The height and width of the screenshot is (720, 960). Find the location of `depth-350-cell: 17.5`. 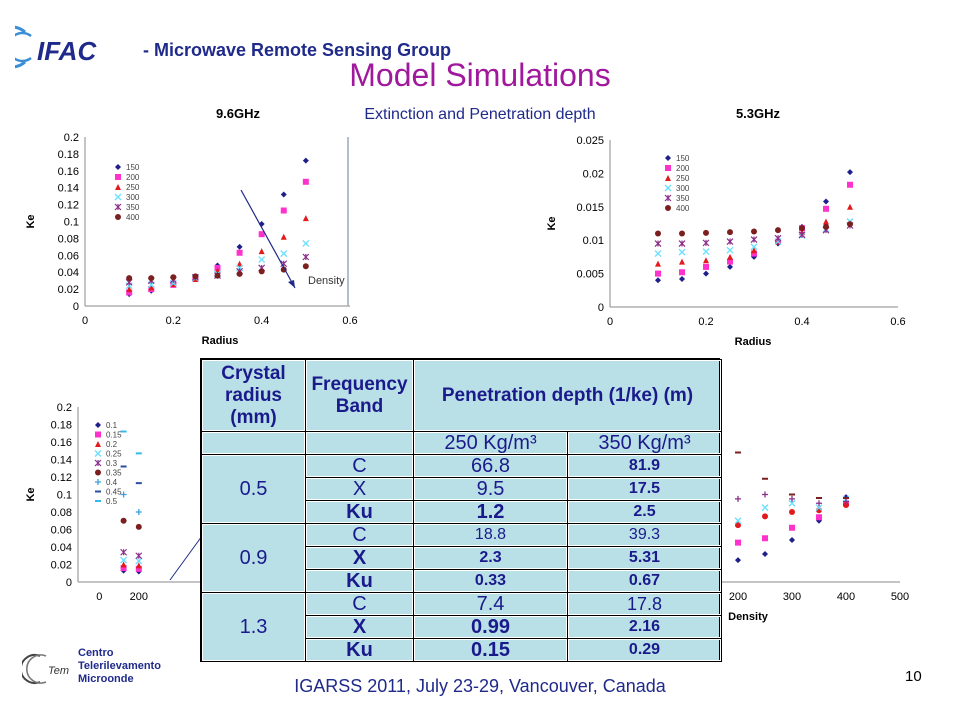

depth-350-cell: 17.5 is located at coordinates (644, 489).